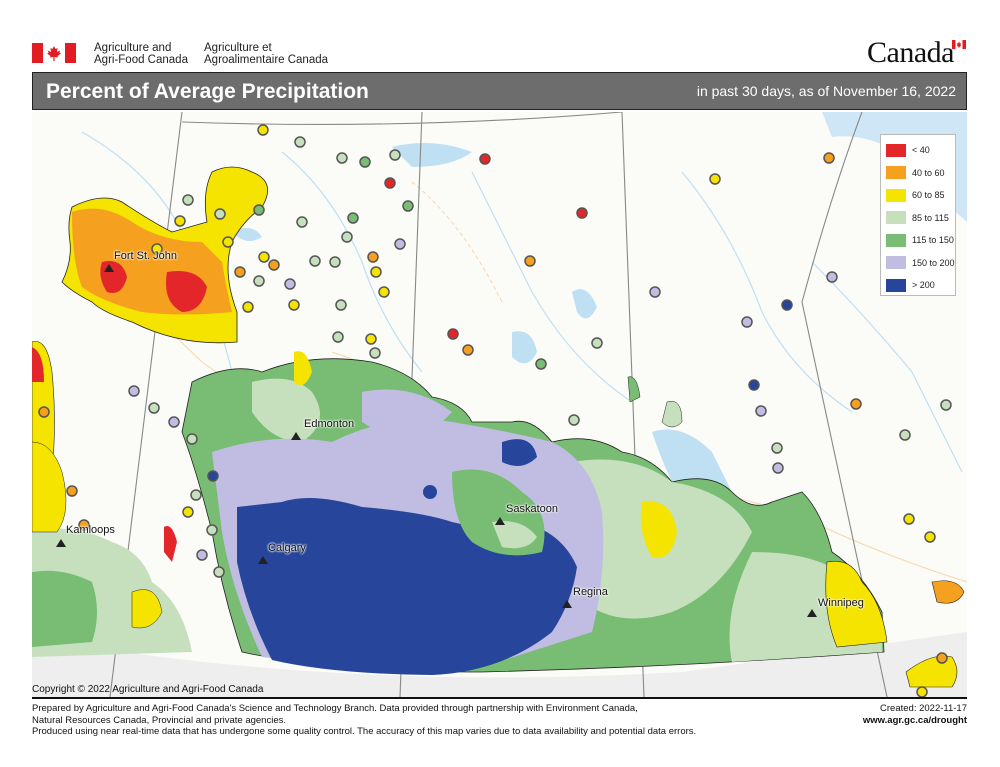  I want to click on legend-item: > 200, so click(920, 285).